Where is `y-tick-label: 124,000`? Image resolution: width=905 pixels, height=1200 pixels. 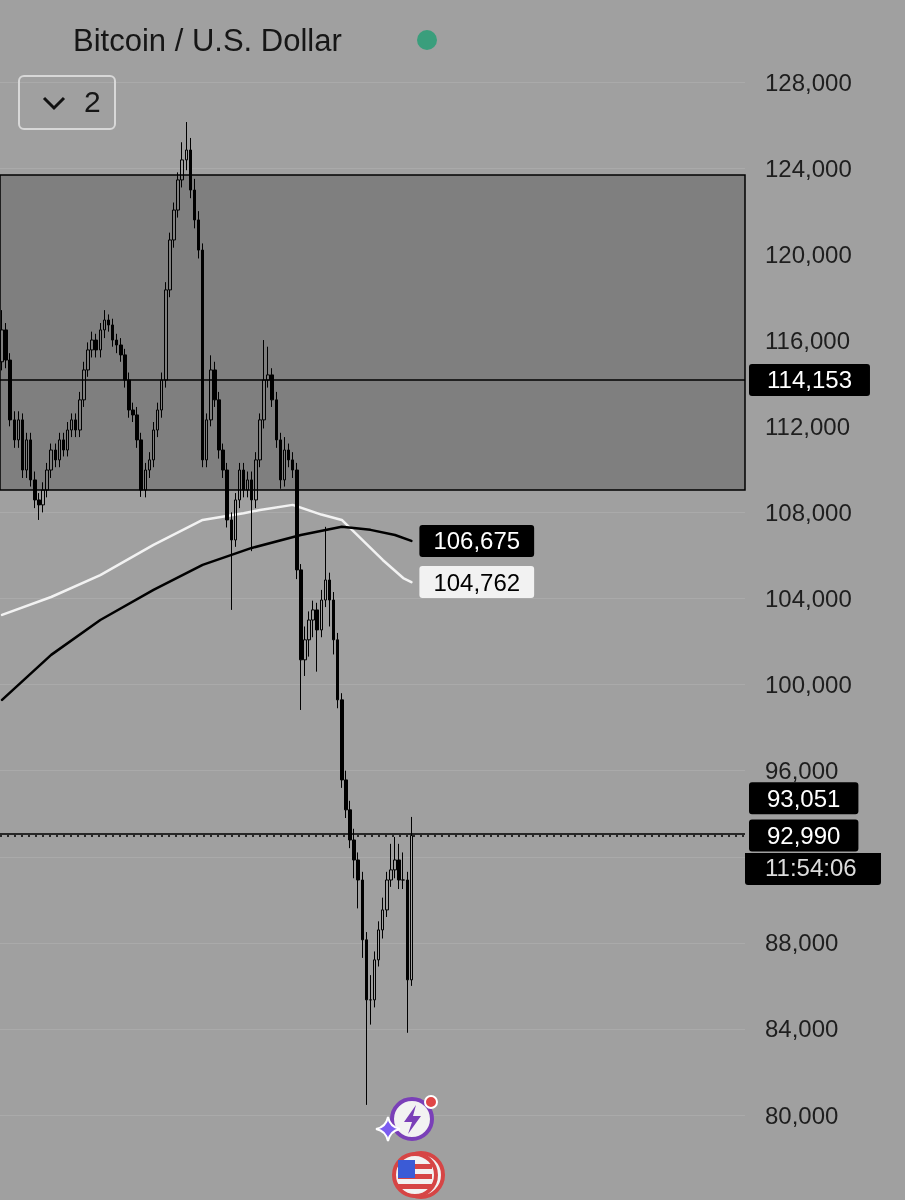
y-tick-label: 124,000 is located at coordinates (808, 168).